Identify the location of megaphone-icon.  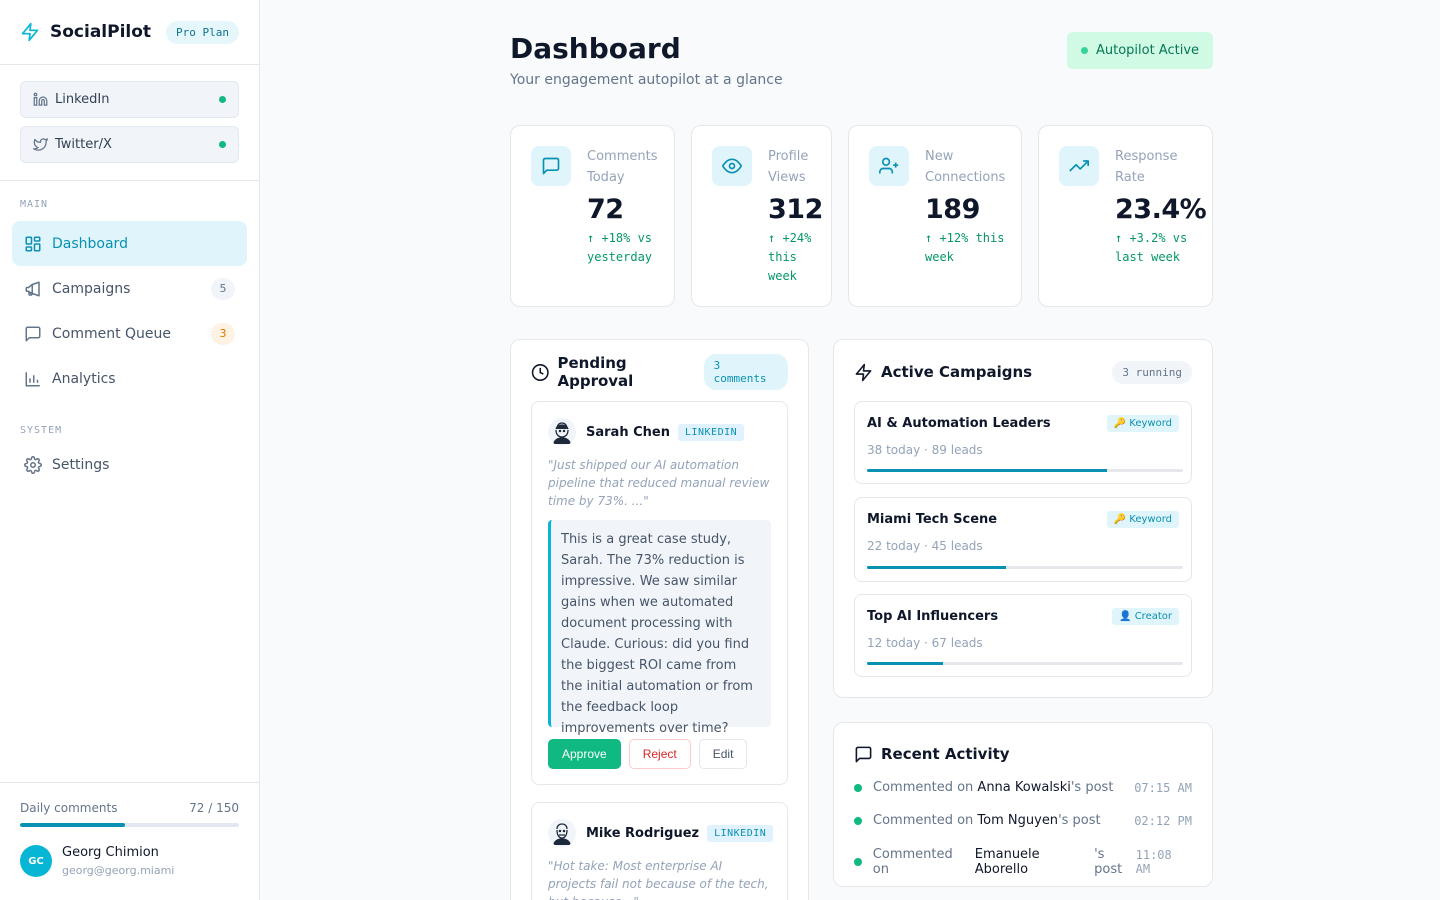
(32, 288).